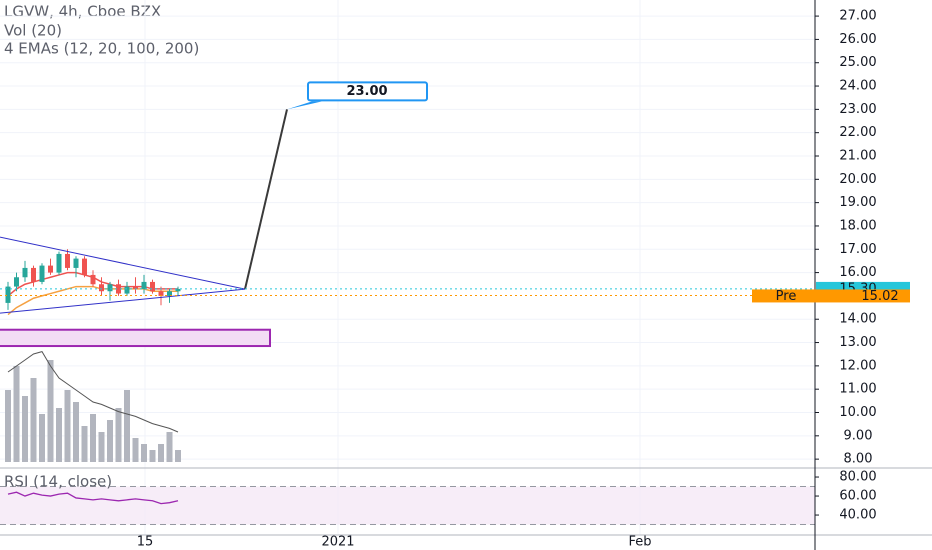 This screenshot has width=932, height=550. Describe the element at coordinates (879, 296) in the screenshot. I see `pre-market-label: 15.02` at that location.